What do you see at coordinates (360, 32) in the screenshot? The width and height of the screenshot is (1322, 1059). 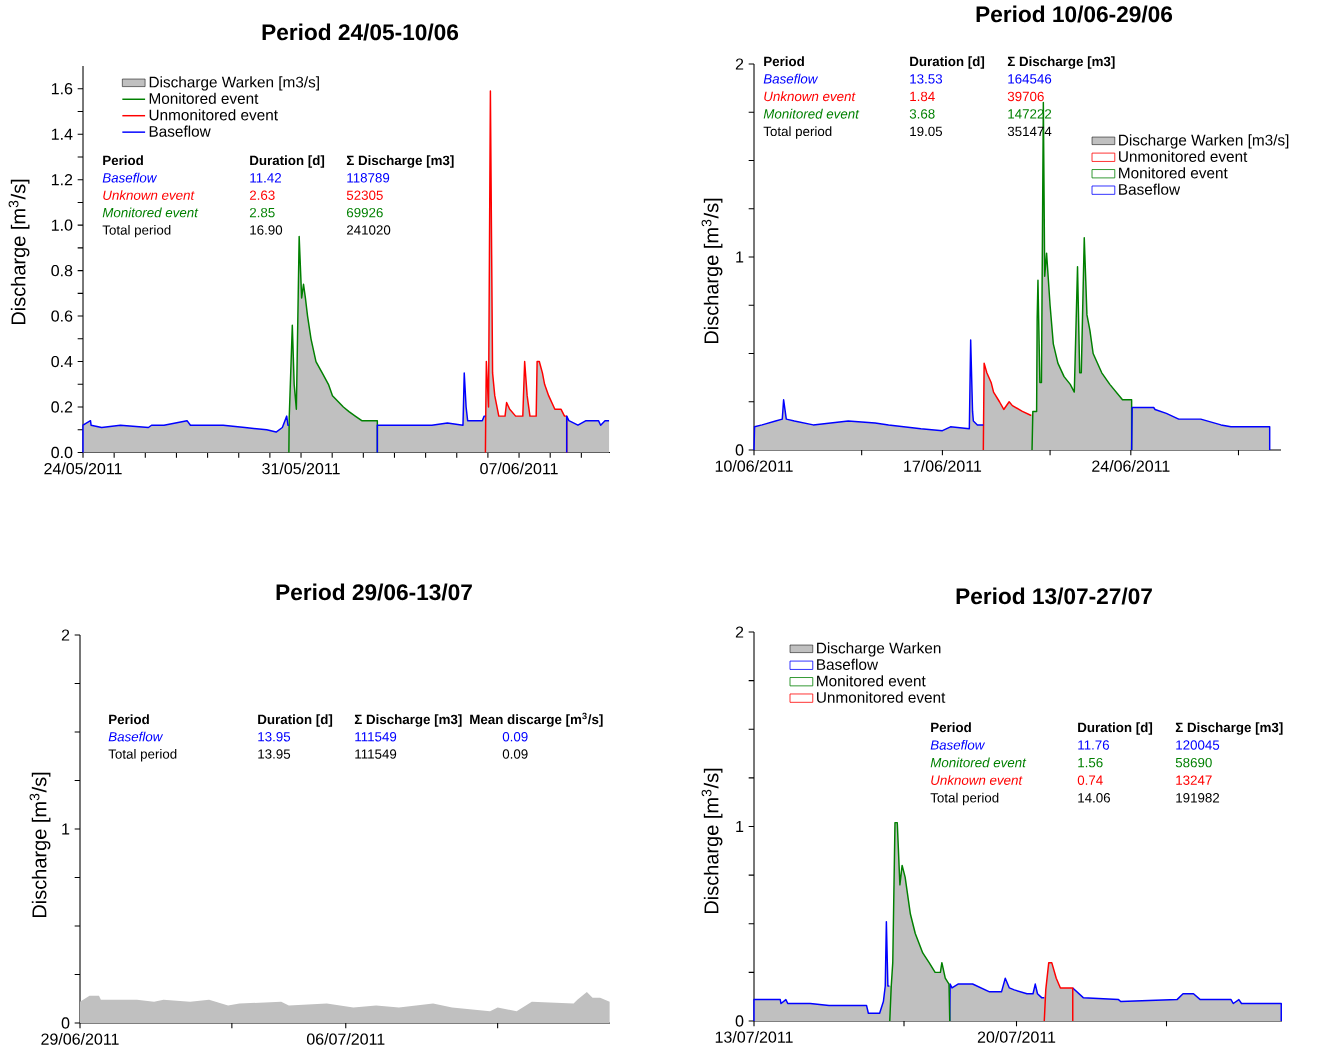 I see `chart-title: Period 24/05-10/06` at bounding box center [360, 32].